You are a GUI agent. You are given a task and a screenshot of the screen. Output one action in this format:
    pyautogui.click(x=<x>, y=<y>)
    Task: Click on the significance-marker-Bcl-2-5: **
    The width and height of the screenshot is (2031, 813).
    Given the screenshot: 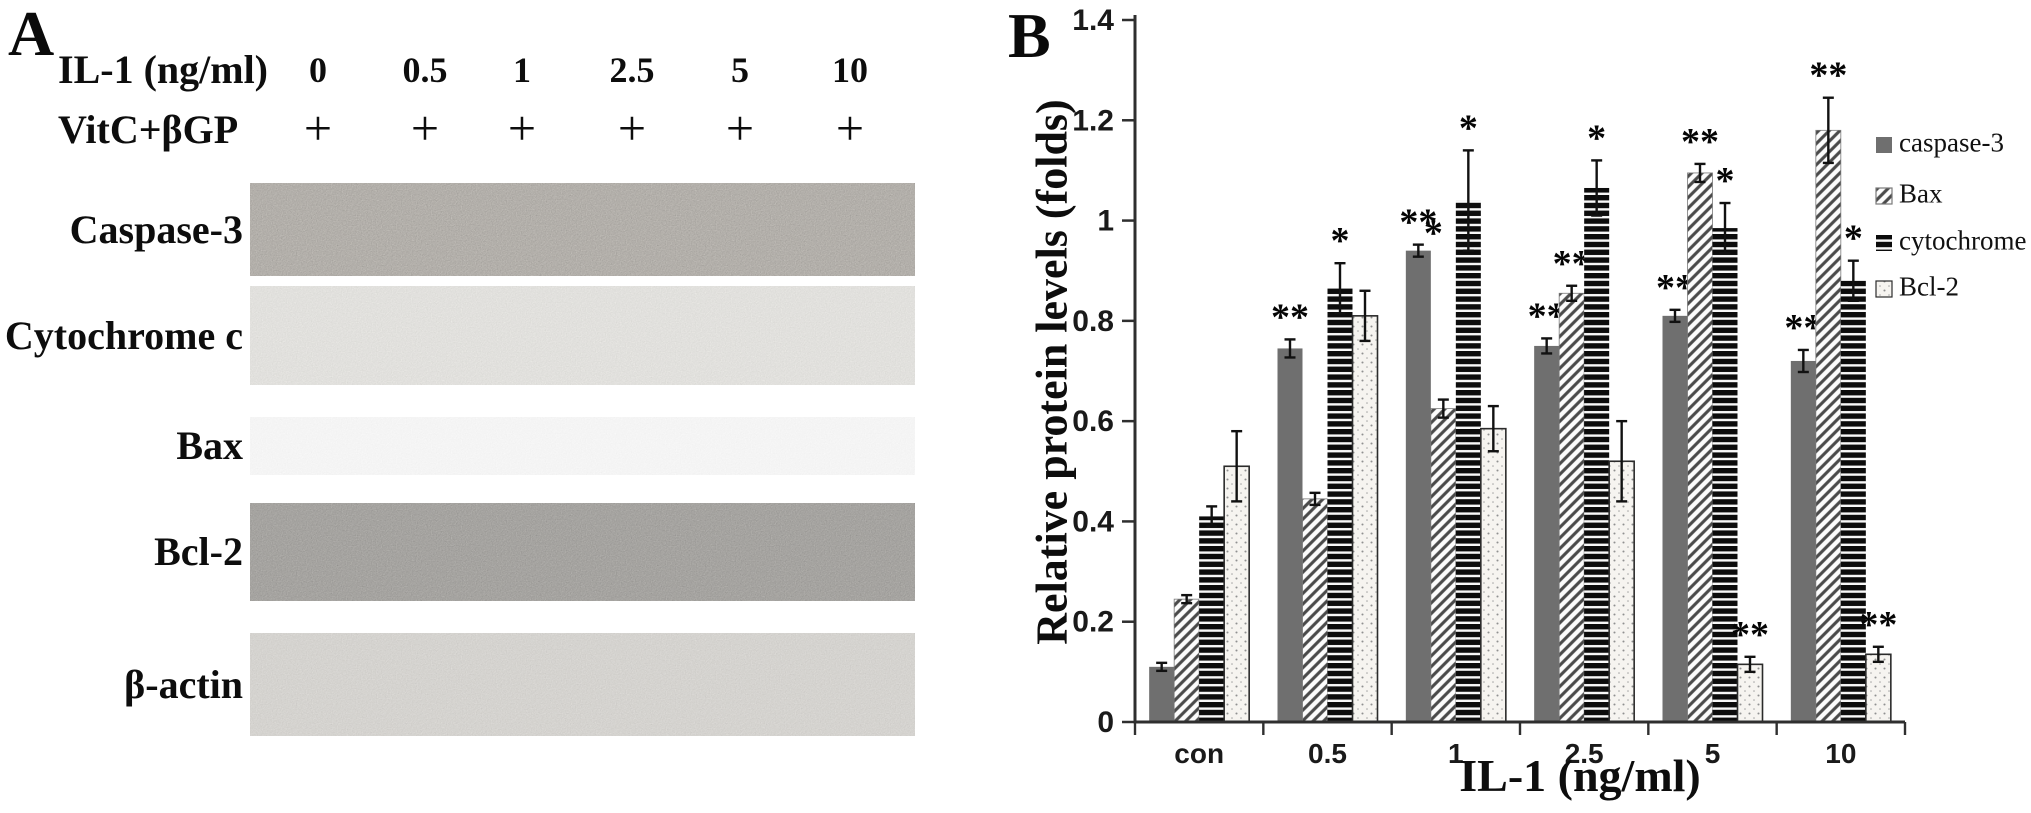 What is the action you would take?
    pyautogui.click(x=1750, y=635)
    